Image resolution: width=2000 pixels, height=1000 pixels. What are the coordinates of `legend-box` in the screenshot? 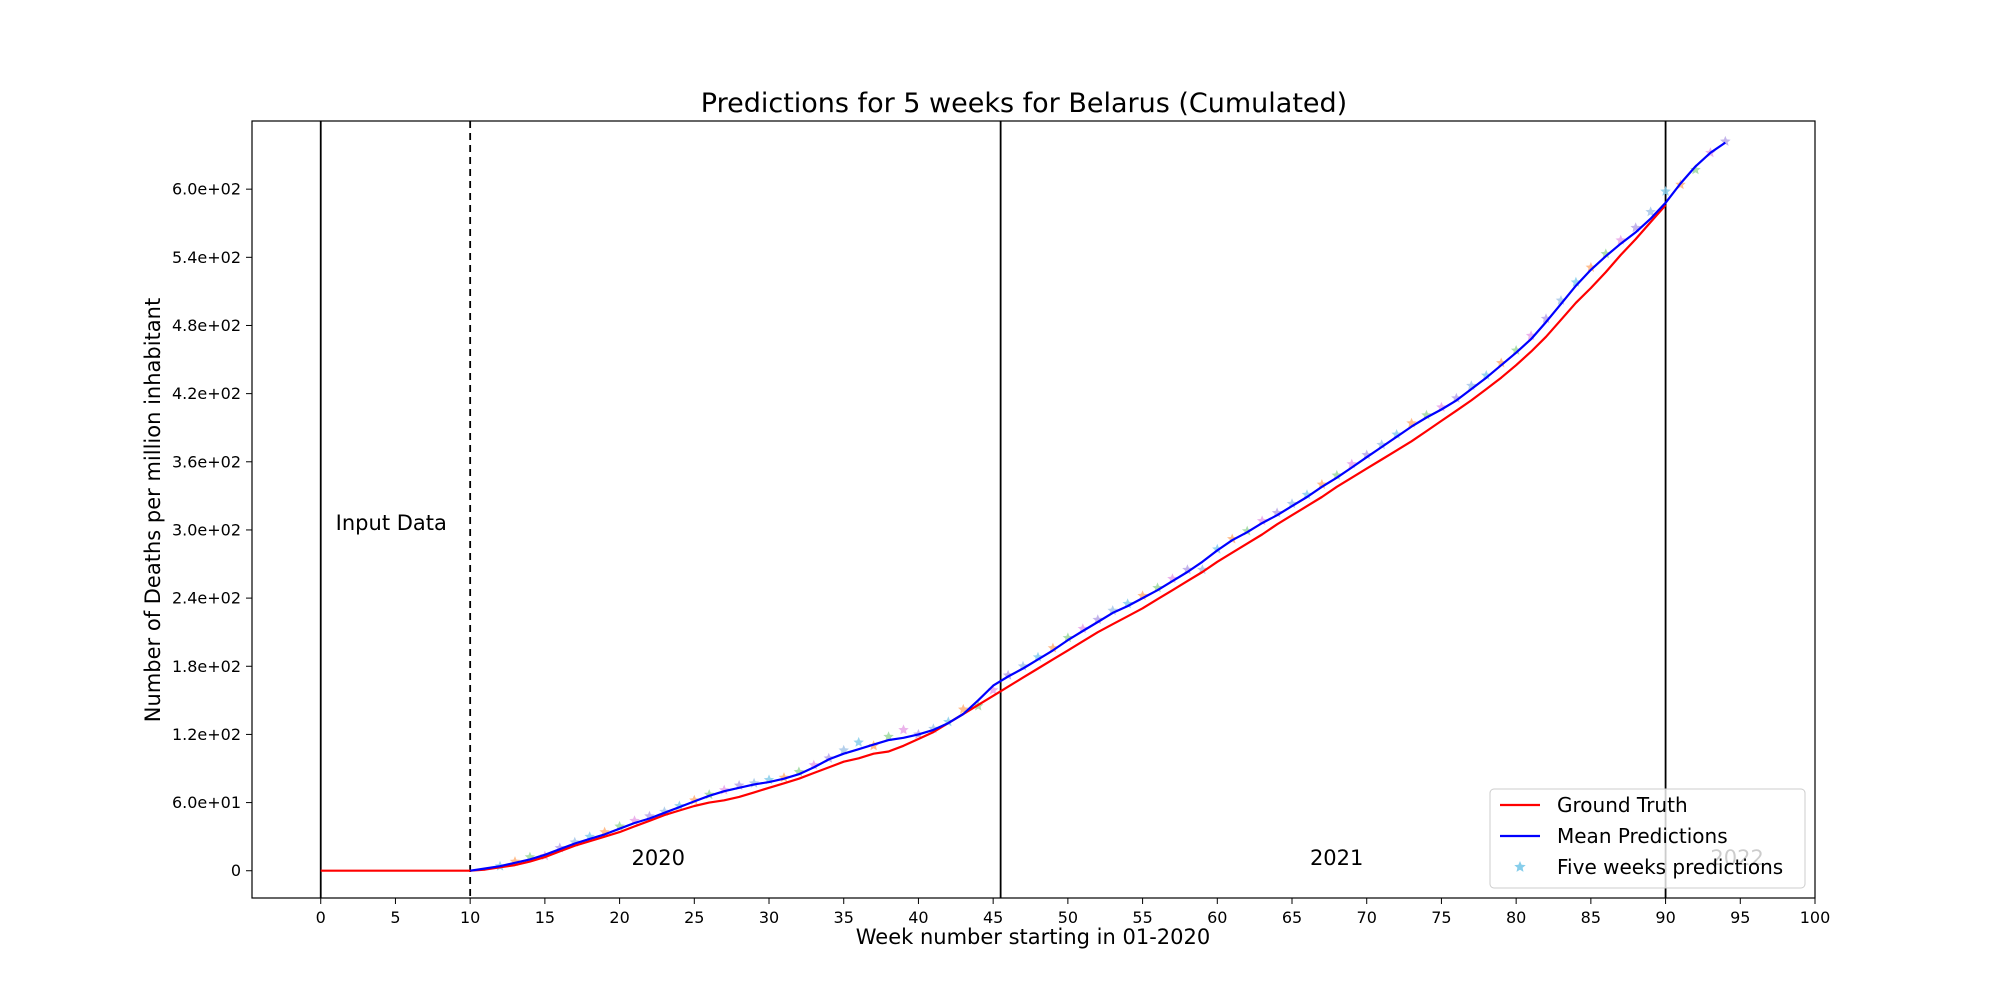 It's located at (1647, 838).